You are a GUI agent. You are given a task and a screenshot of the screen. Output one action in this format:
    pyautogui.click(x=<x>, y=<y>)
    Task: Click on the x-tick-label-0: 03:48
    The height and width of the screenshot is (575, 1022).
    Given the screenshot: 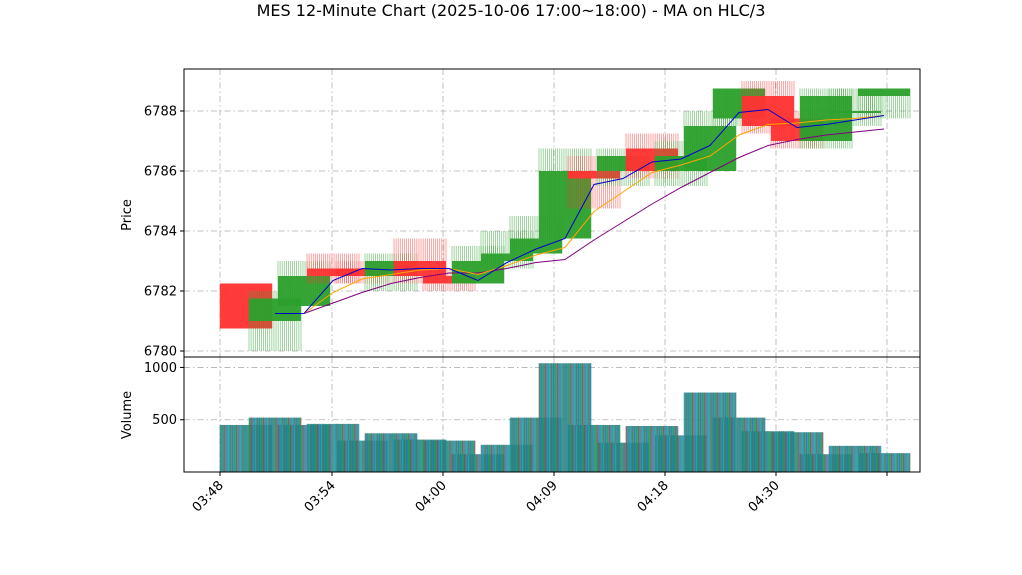 What is the action you would take?
    pyautogui.click(x=208, y=496)
    